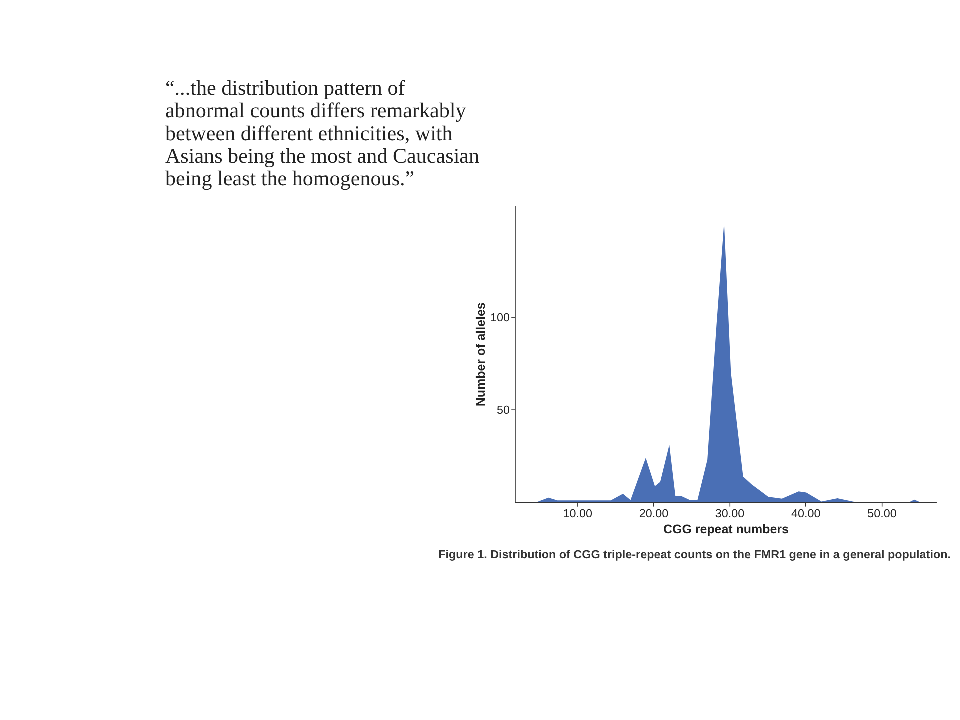 The width and height of the screenshot is (960, 720). I want to click on x-tick-label: 30.00, so click(730, 514).